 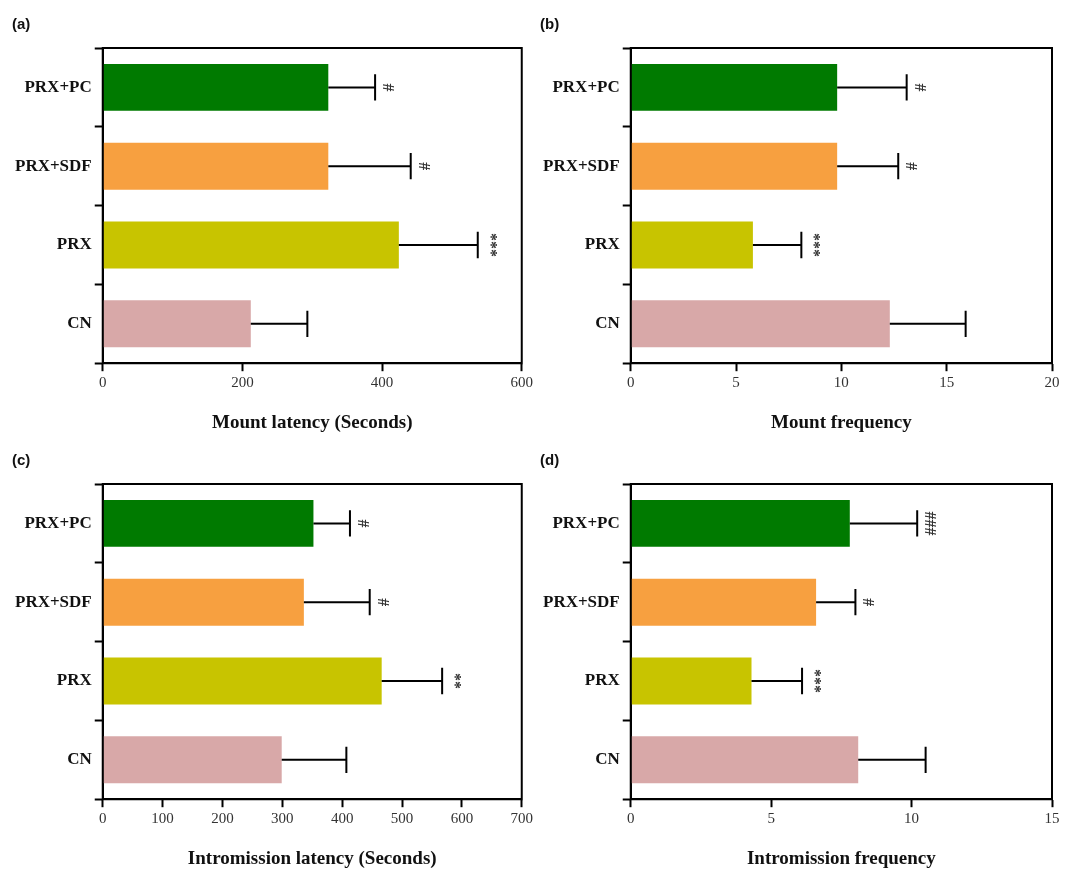 What do you see at coordinates (550, 24) in the screenshot?
I see `chart-title: (b)` at bounding box center [550, 24].